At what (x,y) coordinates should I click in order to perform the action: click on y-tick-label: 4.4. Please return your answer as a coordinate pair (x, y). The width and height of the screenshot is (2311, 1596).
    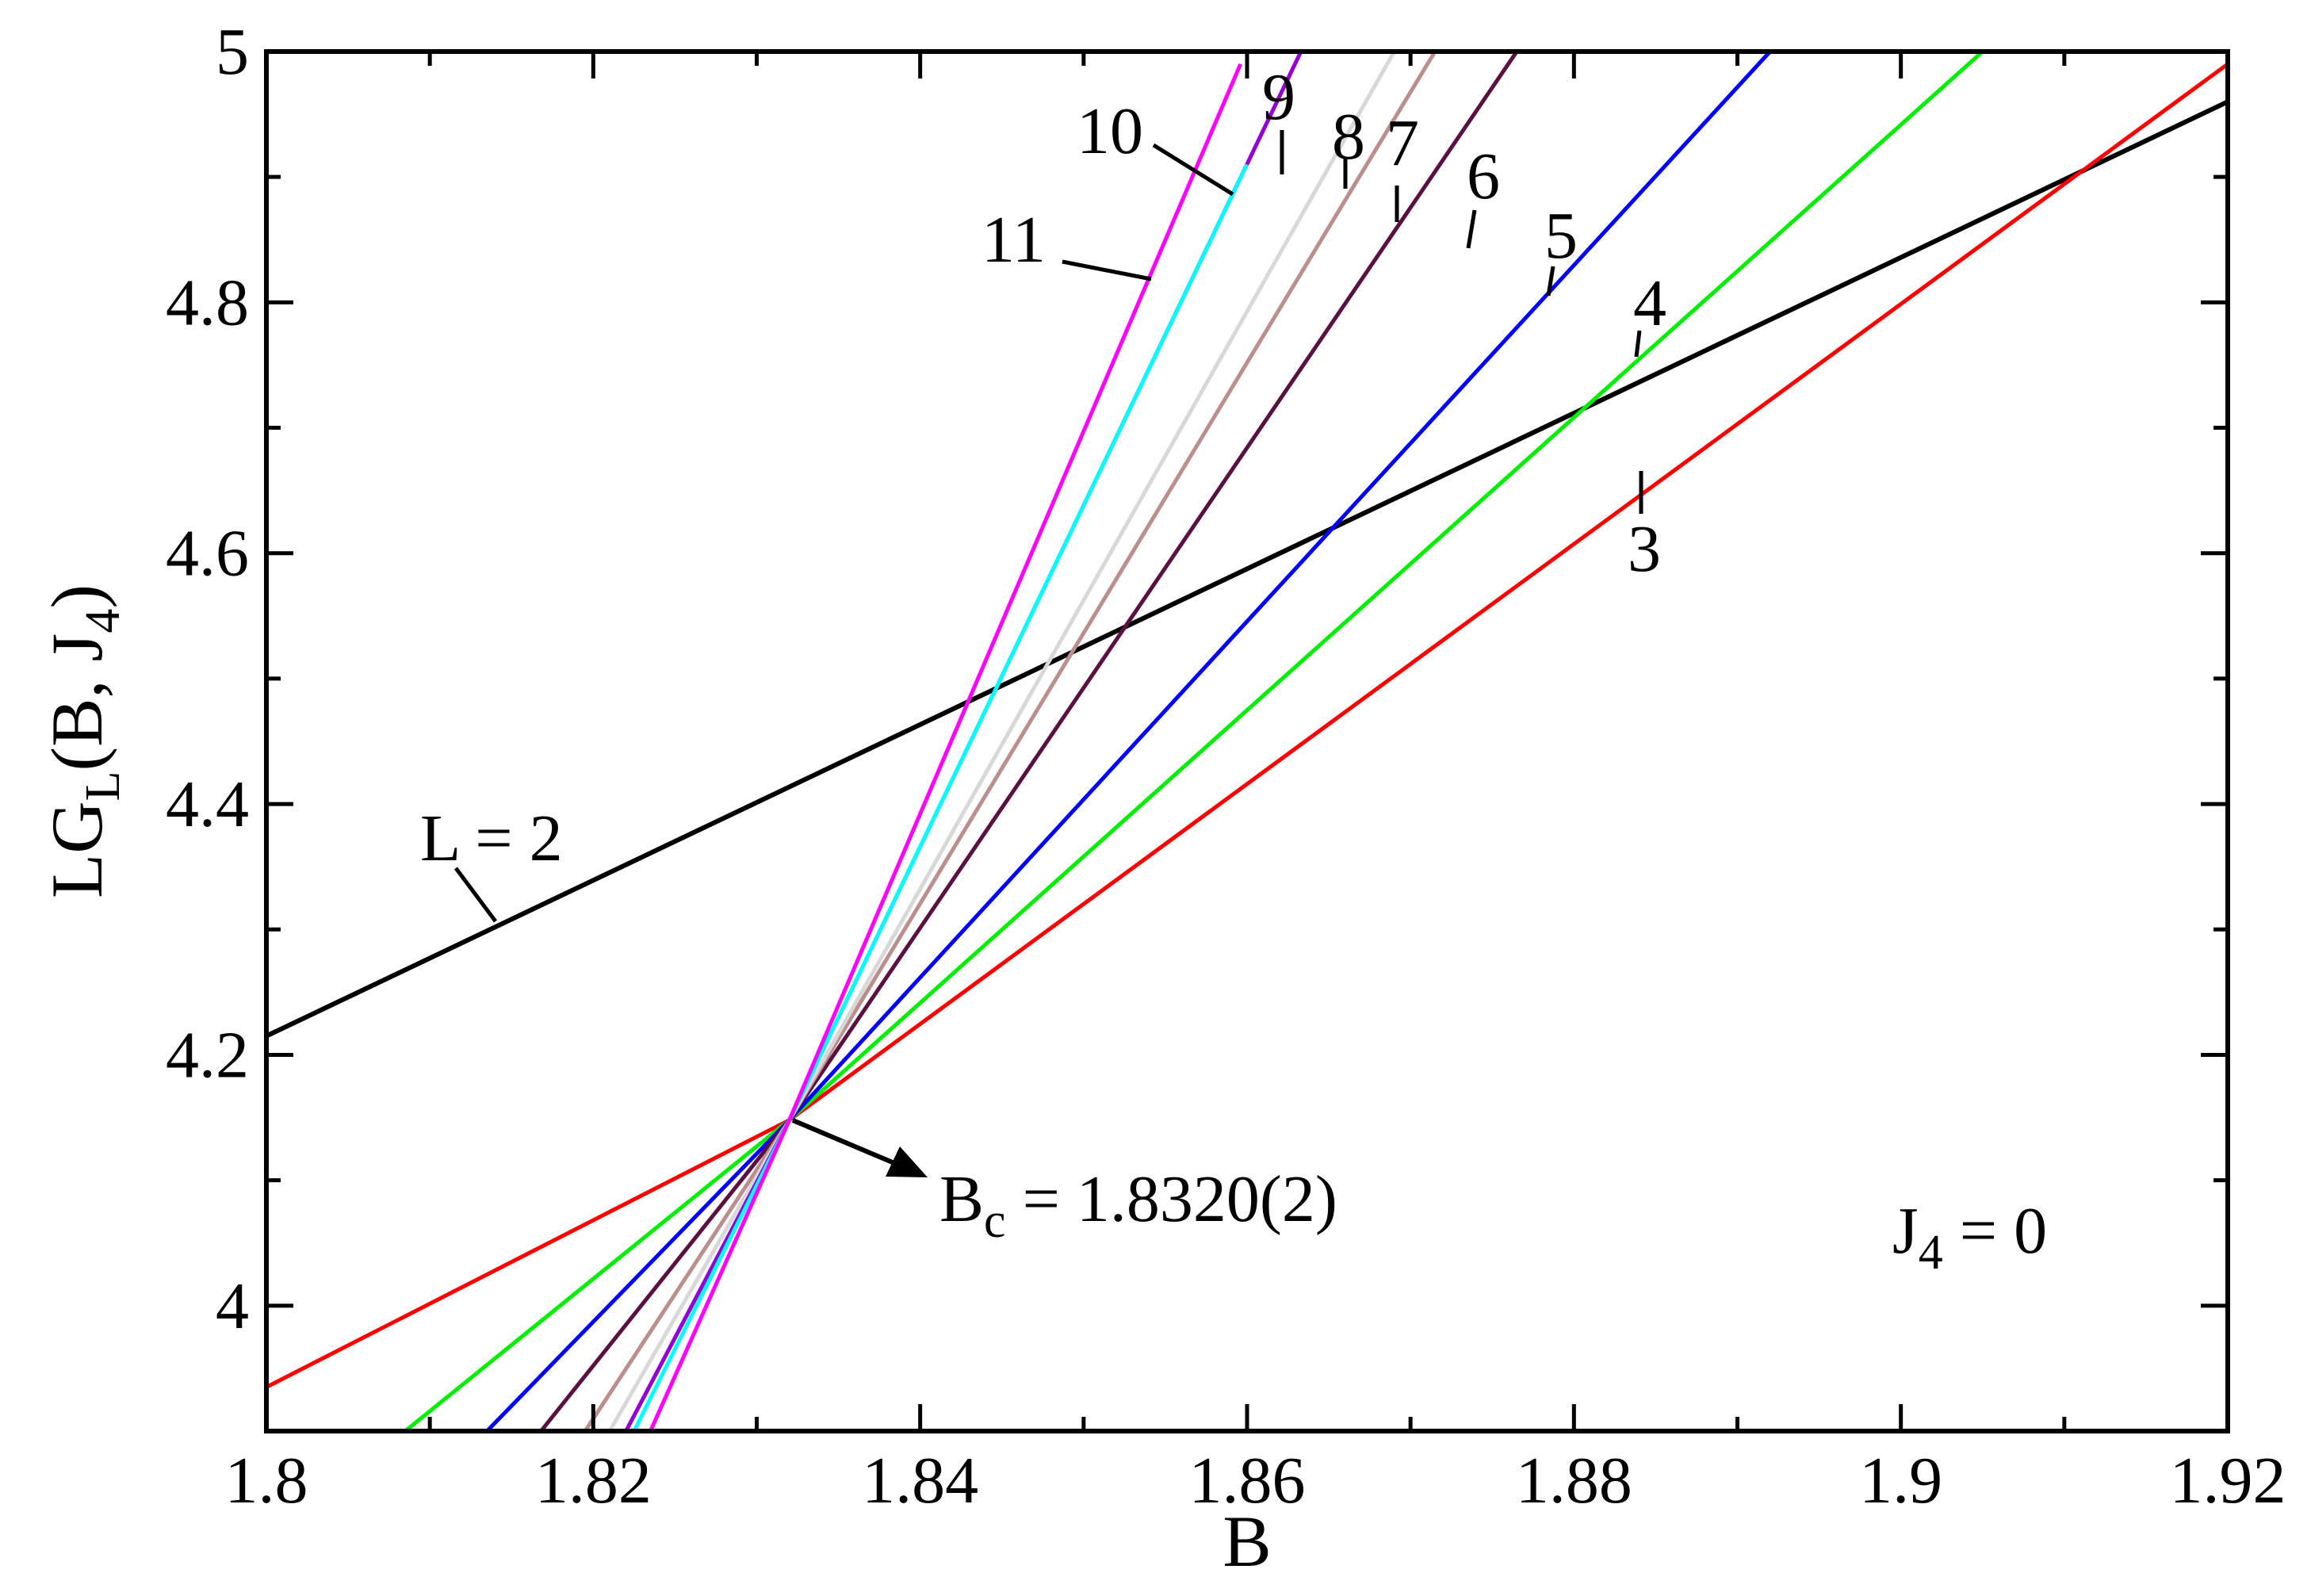
    Looking at the image, I should click on (207, 804).